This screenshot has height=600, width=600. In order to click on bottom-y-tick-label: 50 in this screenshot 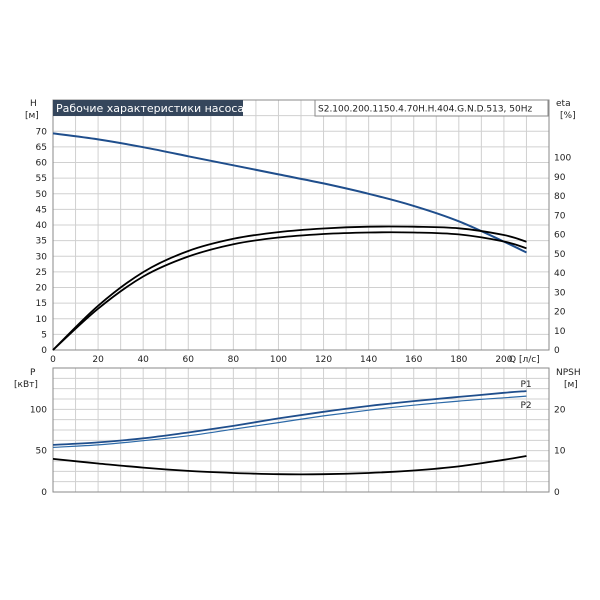, I will do `click(42, 452)`.